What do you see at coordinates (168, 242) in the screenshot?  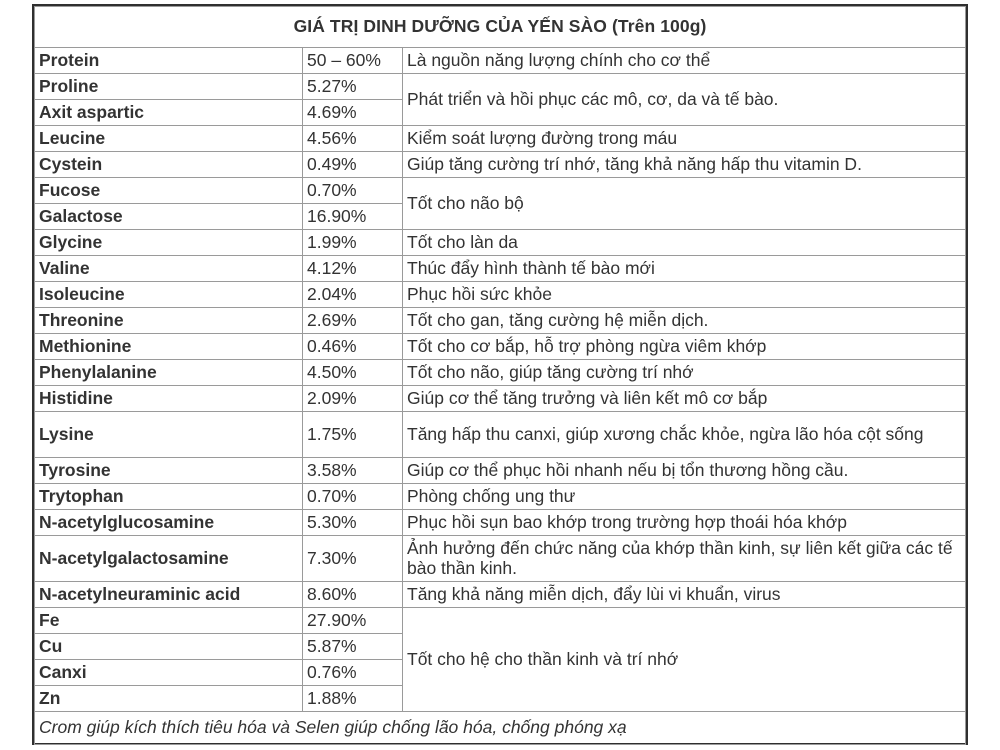 I see `nutrient-name: Glycine` at bounding box center [168, 242].